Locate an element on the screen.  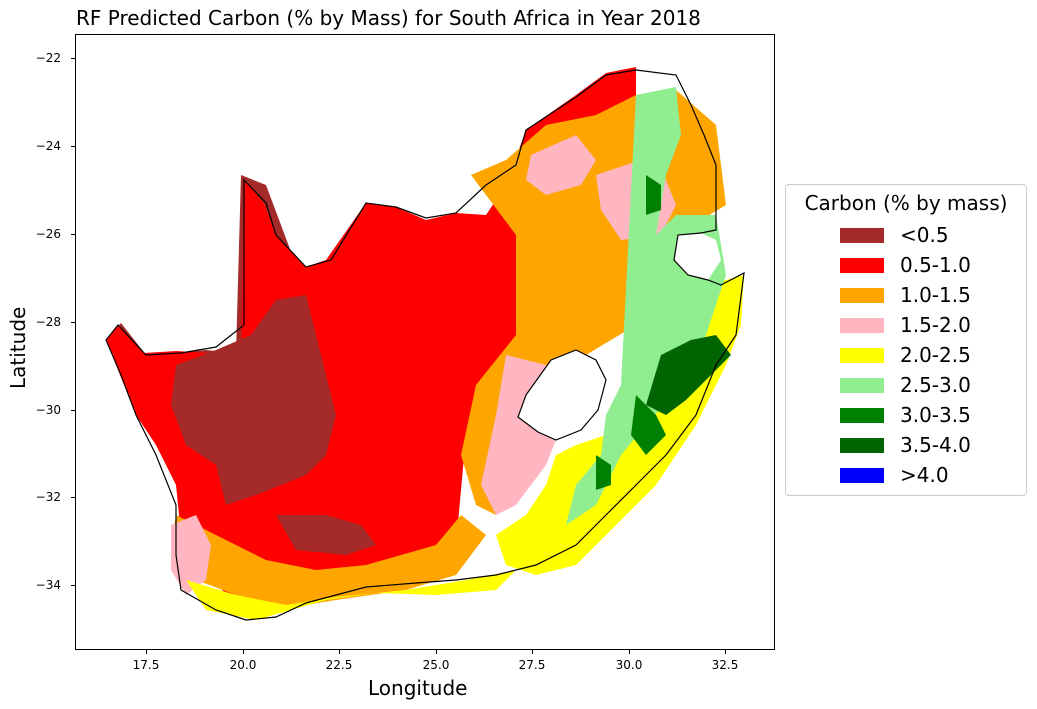
x-tick-label: 30.0 is located at coordinates (629, 665).